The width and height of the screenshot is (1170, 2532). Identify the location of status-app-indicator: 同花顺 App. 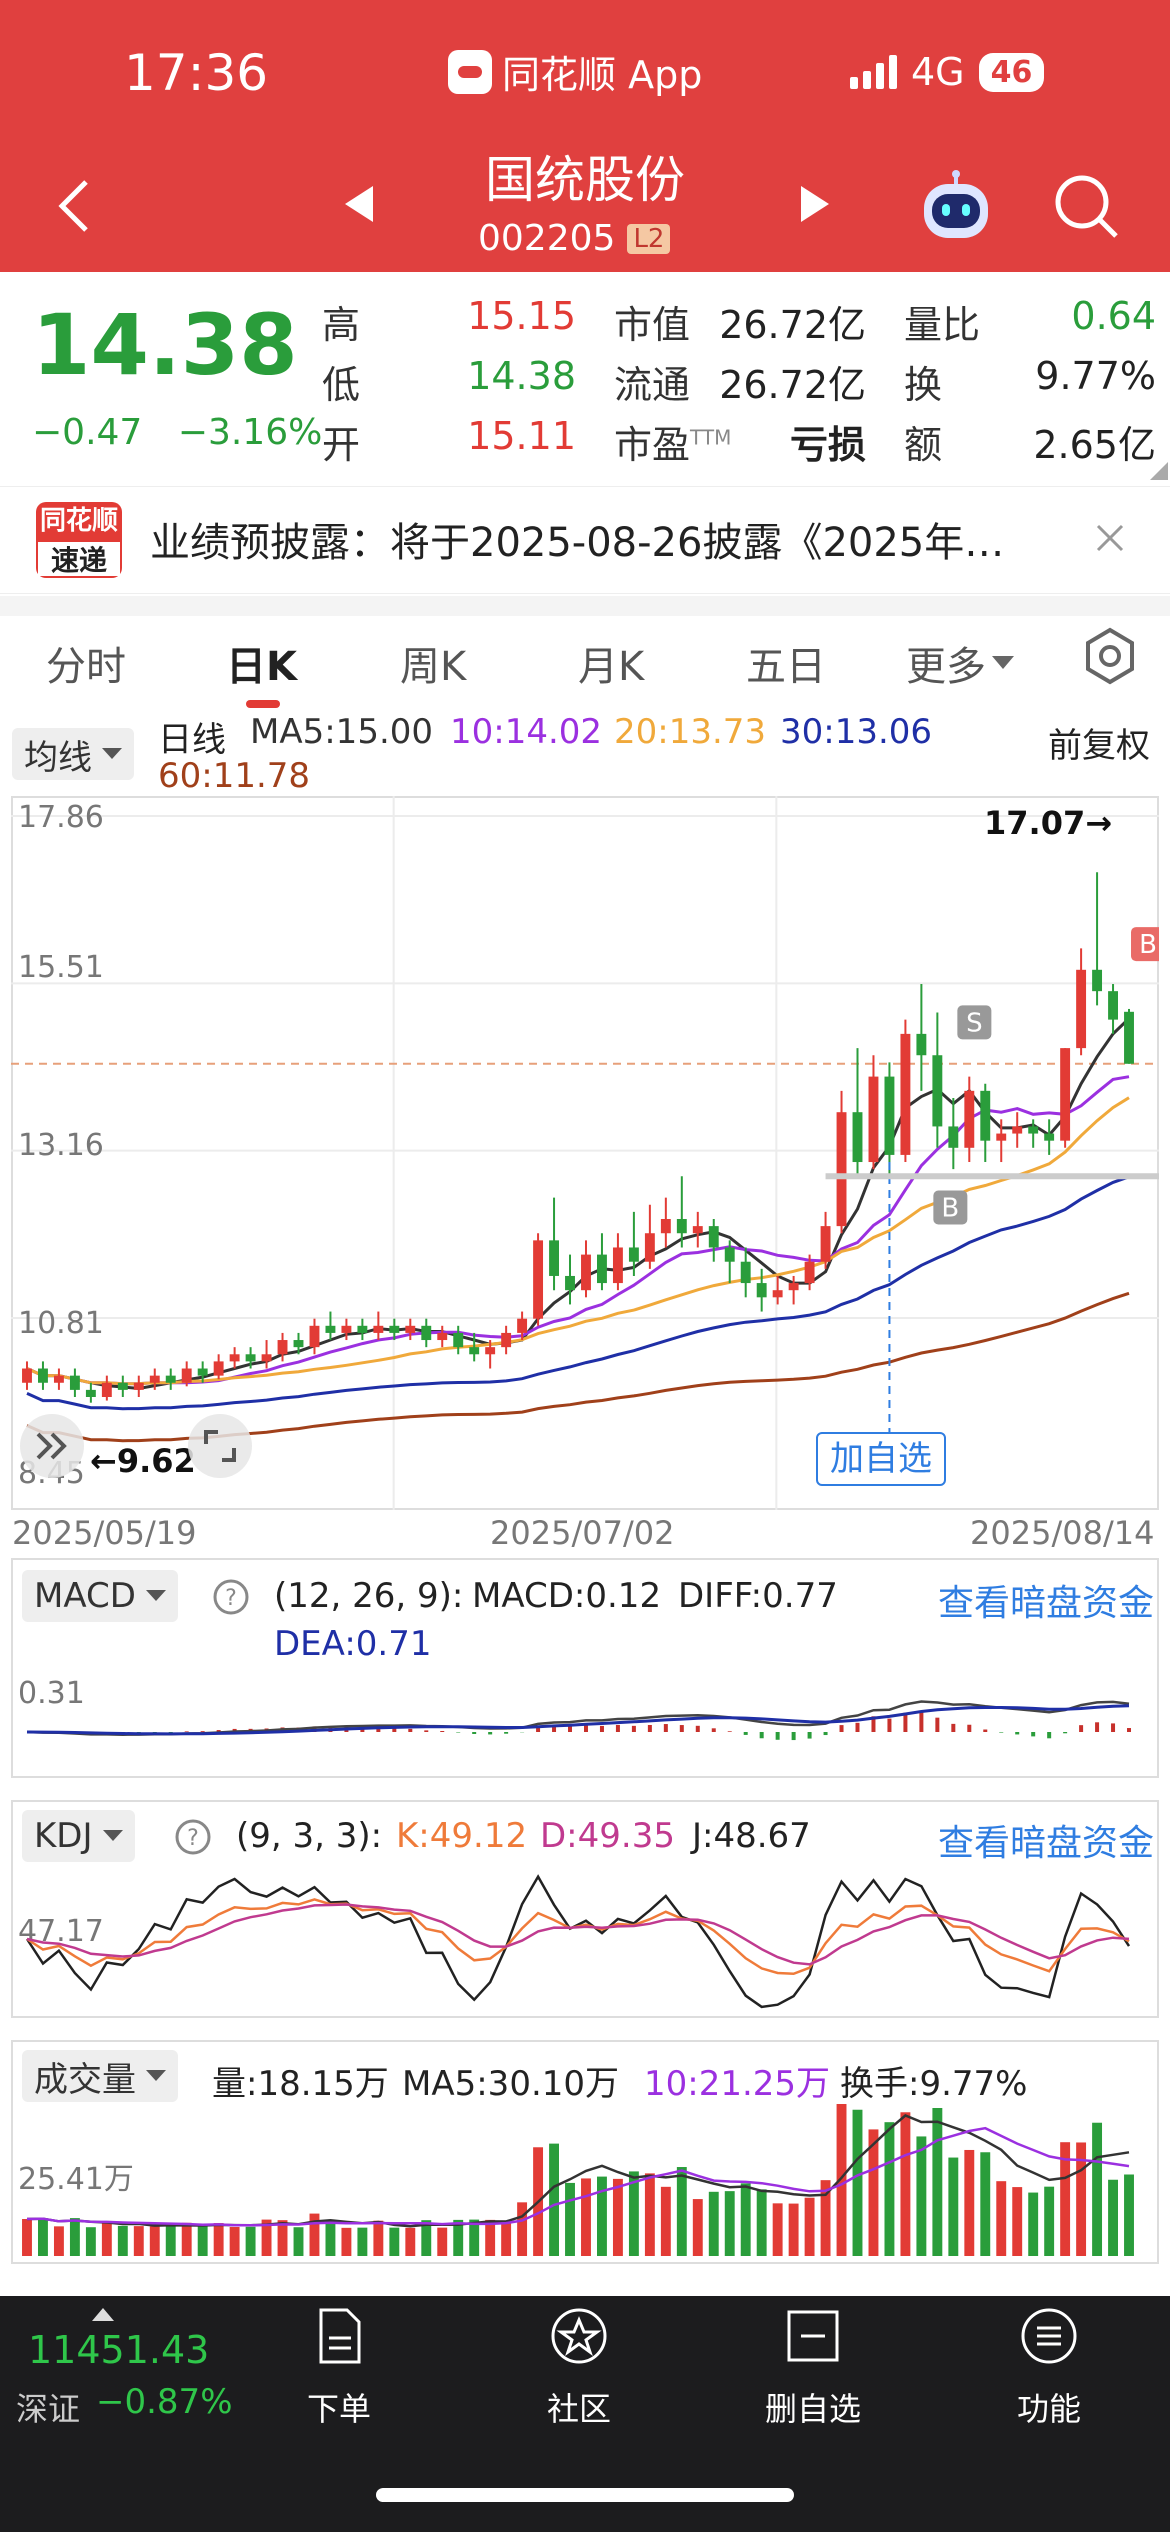
(575, 71).